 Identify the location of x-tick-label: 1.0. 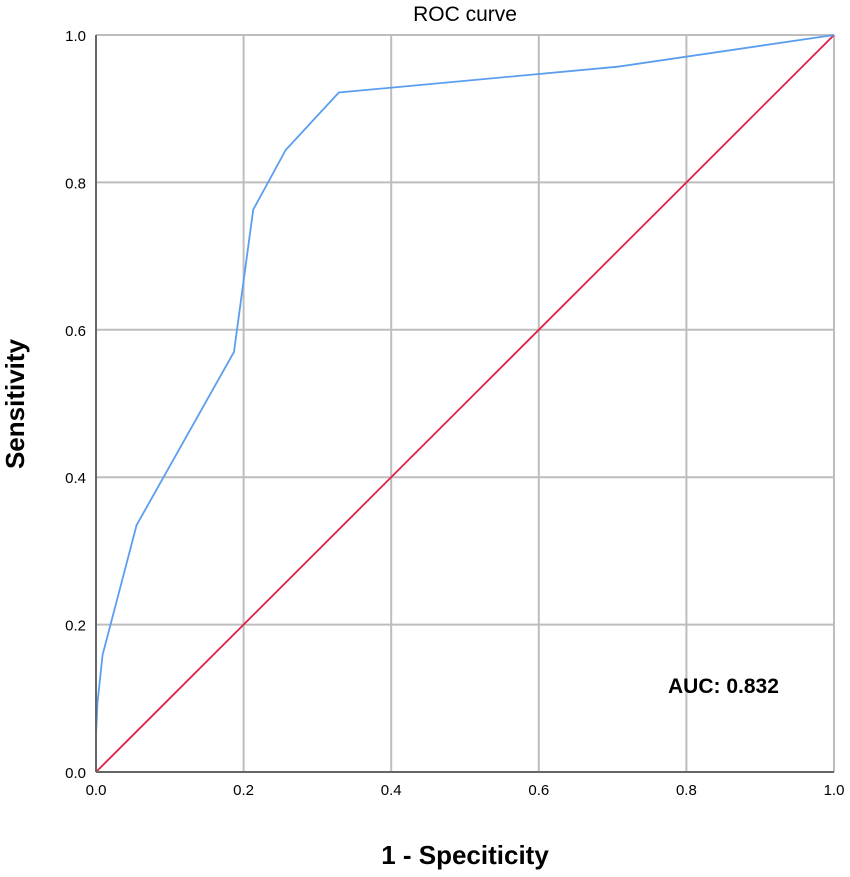
(834, 790).